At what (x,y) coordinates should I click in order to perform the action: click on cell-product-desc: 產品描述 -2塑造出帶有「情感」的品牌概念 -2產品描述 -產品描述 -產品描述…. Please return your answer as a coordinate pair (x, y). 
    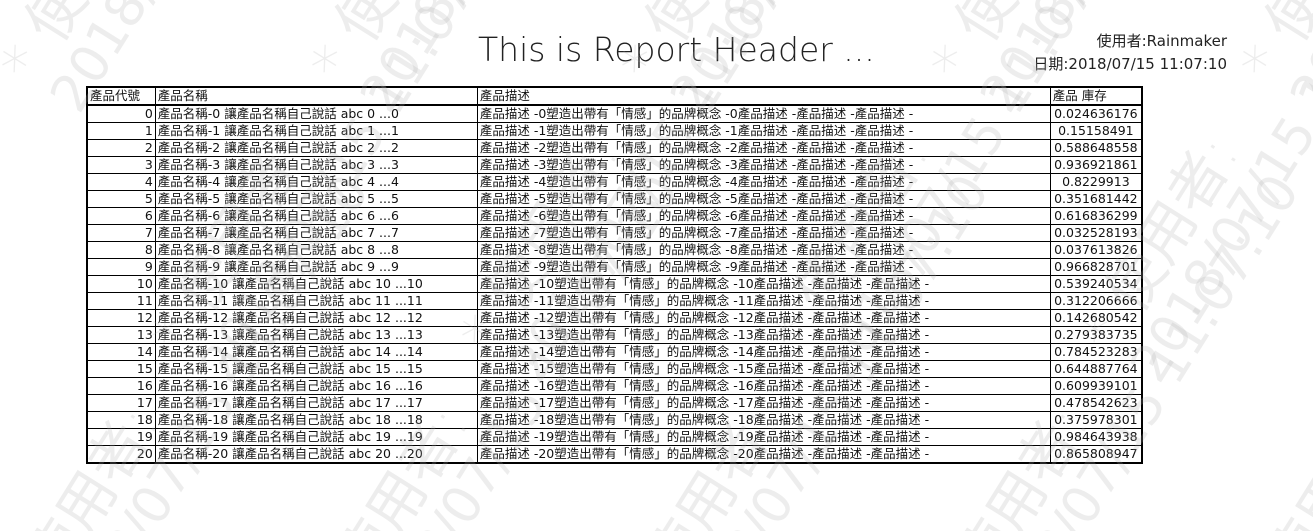
    Looking at the image, I should click on (763, 148).